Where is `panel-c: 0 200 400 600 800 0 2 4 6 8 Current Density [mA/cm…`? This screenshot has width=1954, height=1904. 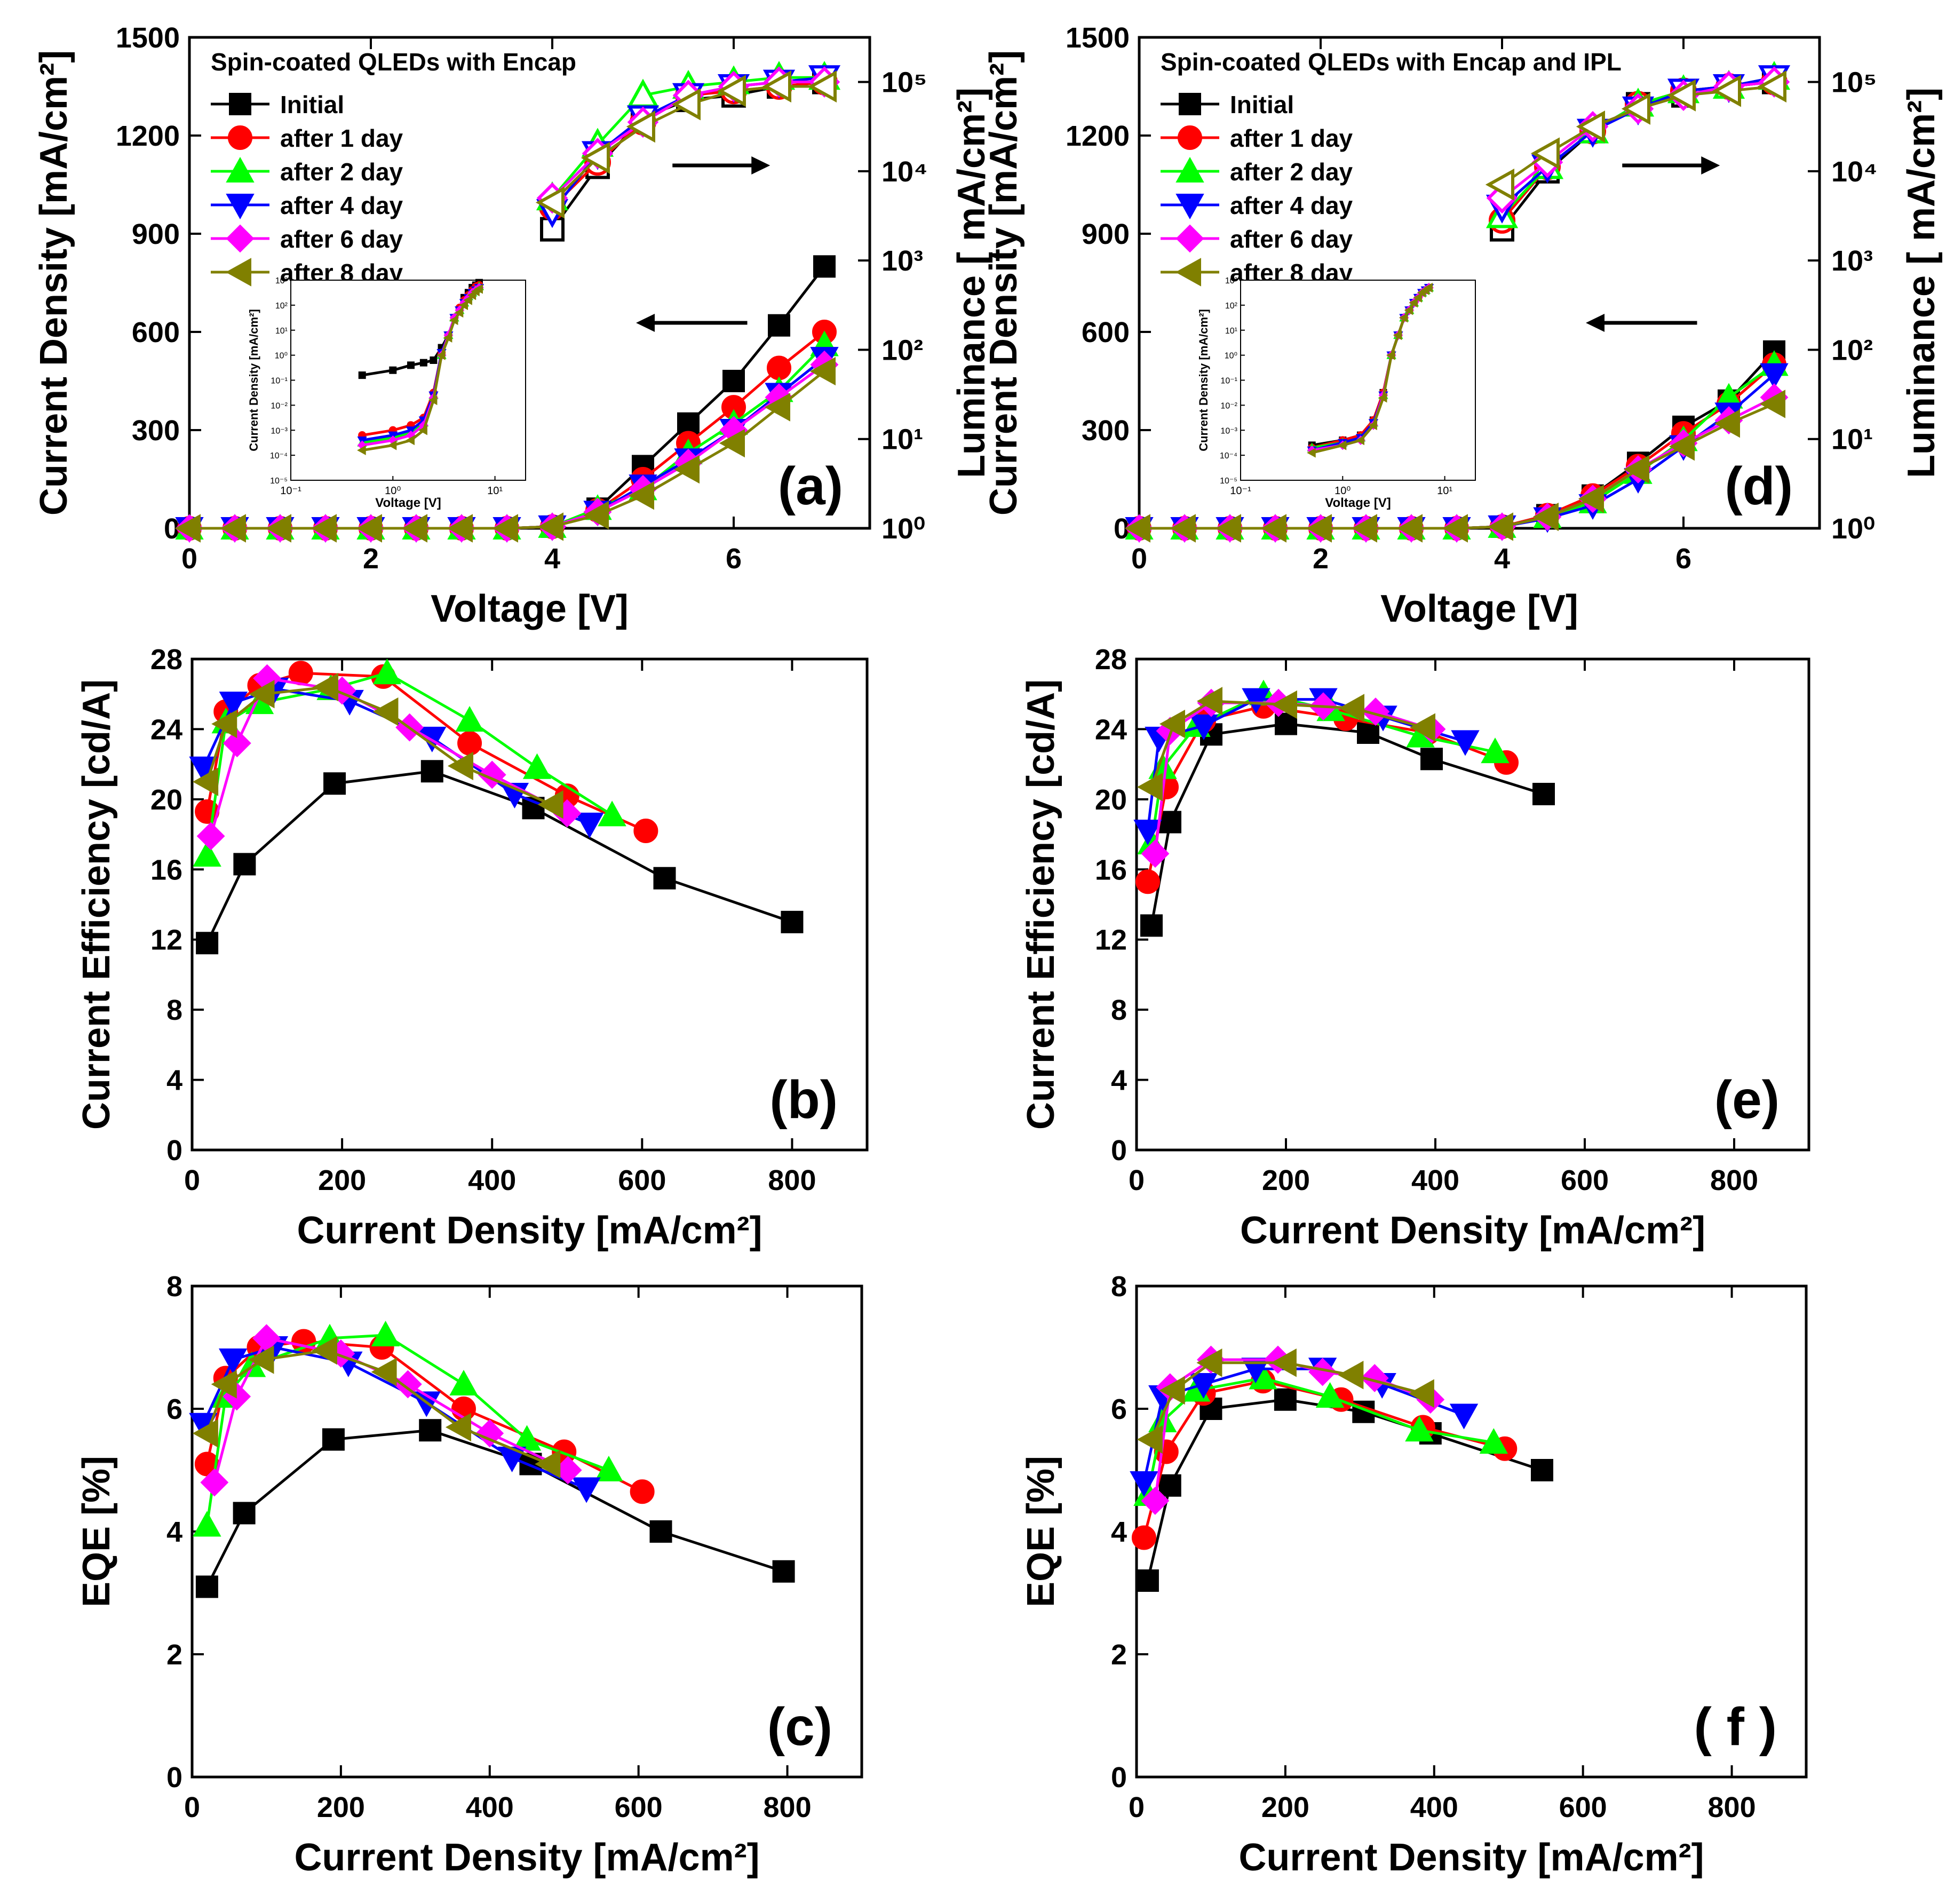 panel-c: 0 200 400 600 800 0 2 4 6 8 Current Density [mA/cm… is located at coordinates (469, 1575).